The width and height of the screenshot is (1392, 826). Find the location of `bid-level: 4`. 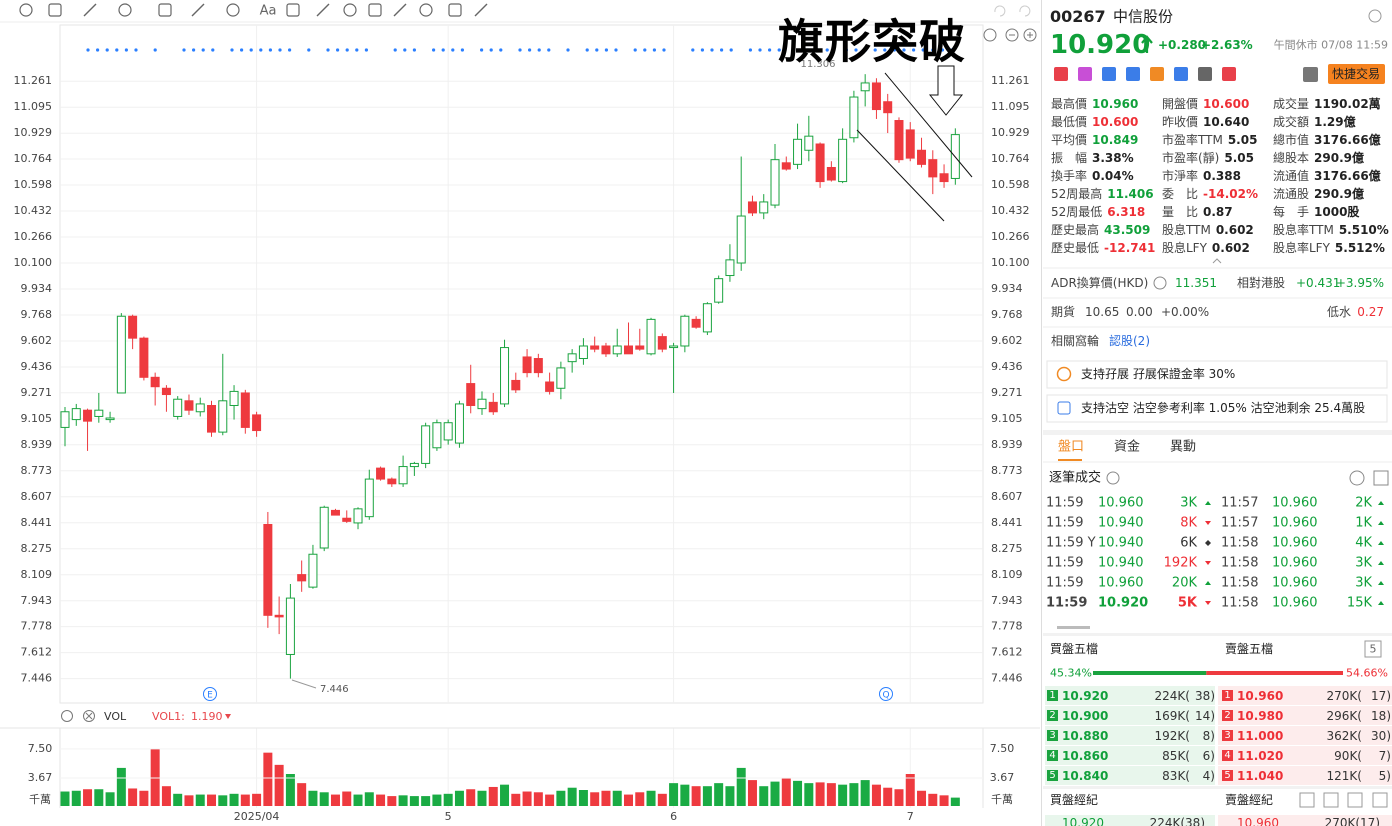

bid-level: 4 is located at coordinates (1052, 755).